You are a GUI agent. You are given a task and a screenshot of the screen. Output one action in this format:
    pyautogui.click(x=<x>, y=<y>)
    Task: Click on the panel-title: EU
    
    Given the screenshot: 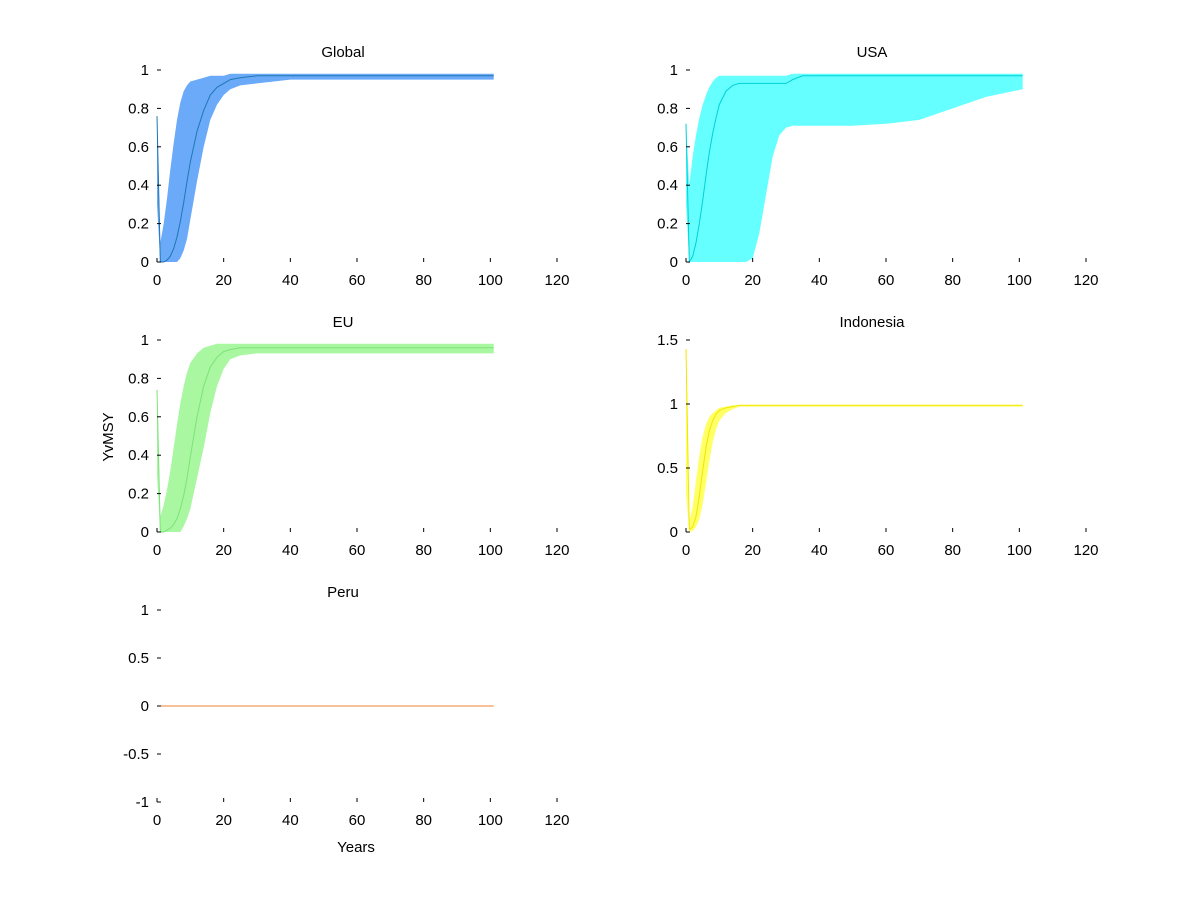 What is the action you would take?
    pyautogui.click(x=343, y=322)
    